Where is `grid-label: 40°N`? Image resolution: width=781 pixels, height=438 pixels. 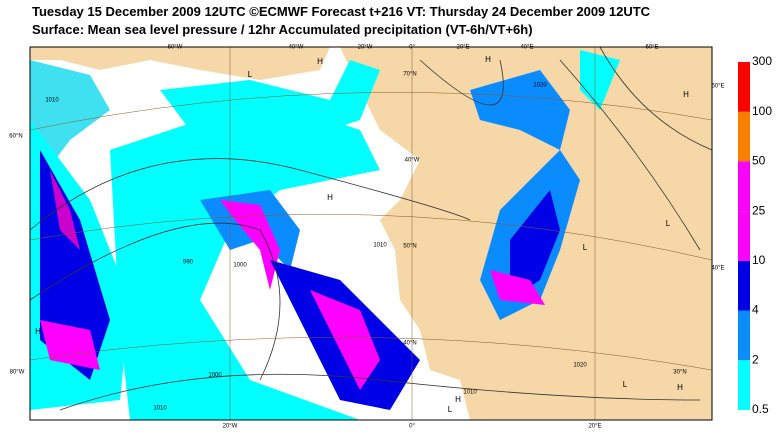 grid-label: 40°N is located at coordinates (409, 344).